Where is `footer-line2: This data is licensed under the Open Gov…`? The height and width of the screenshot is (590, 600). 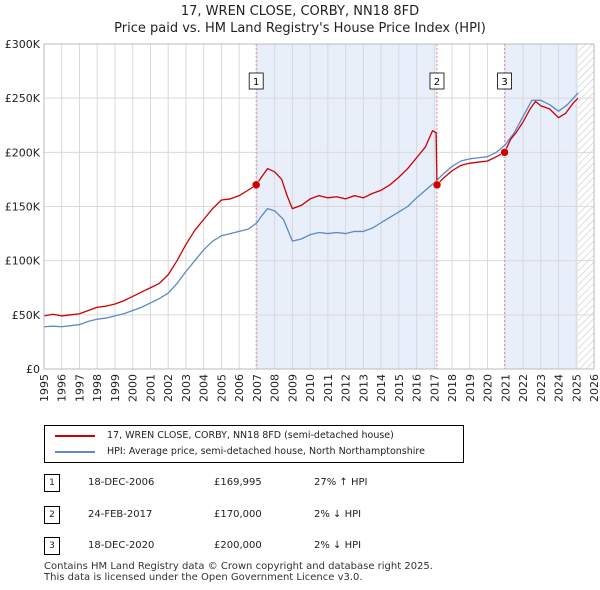
footer-line2: This data is licensed under the Open Gov… is located at coordinates (203, 577).